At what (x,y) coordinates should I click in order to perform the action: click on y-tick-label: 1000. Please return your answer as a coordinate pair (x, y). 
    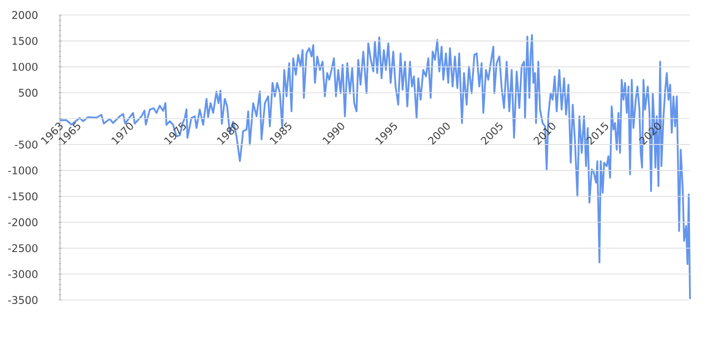
    Looking at the image, I should click on (25, 66).